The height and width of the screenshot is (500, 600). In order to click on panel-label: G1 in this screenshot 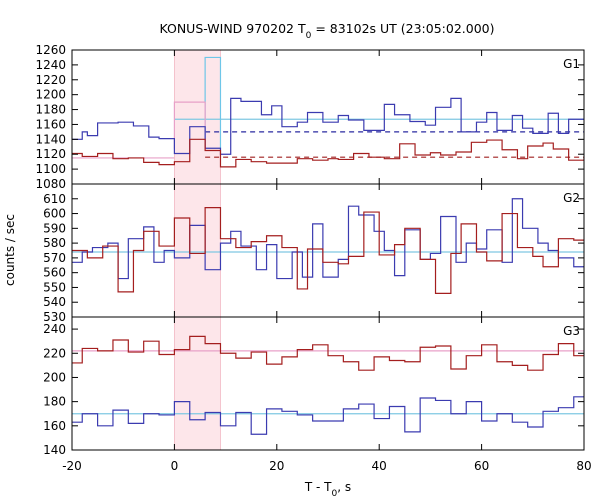, I will do `click(571, 64)`.